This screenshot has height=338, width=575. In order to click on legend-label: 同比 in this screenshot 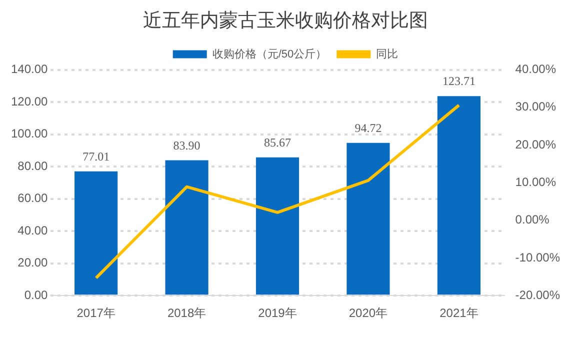, I will do `click(387, 53)`.